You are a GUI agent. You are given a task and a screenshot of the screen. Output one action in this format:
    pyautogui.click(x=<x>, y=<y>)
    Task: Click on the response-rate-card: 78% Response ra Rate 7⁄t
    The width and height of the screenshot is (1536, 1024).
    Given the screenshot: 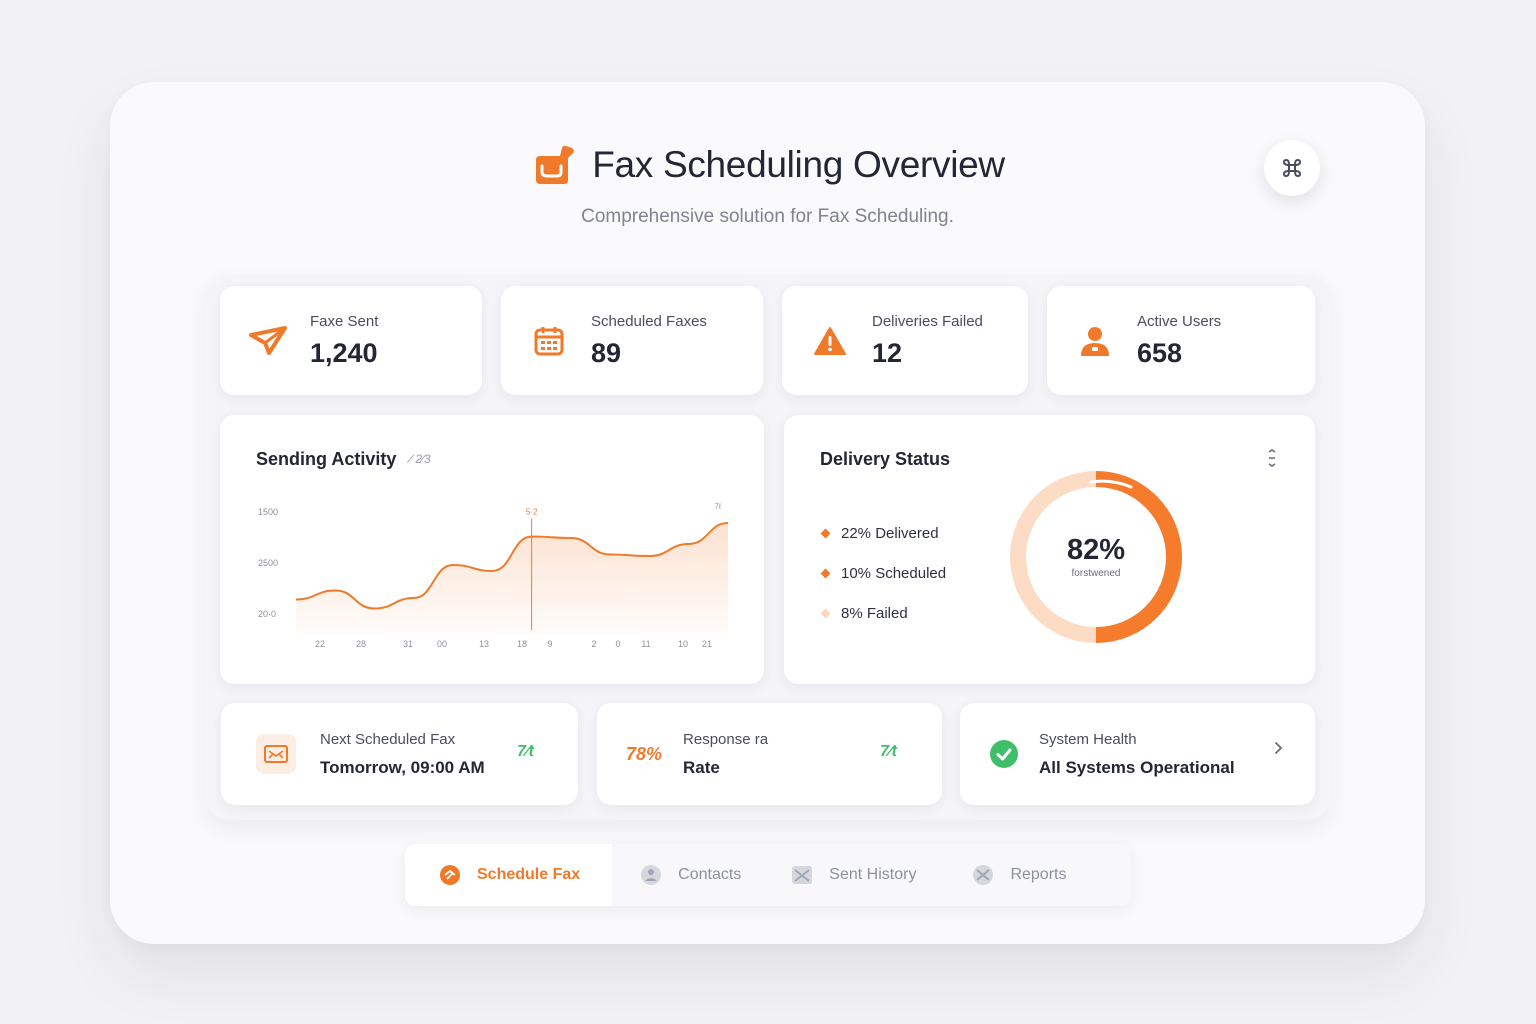 What is the action you would take?
    pyautogui.click(x=769, y=754)
    